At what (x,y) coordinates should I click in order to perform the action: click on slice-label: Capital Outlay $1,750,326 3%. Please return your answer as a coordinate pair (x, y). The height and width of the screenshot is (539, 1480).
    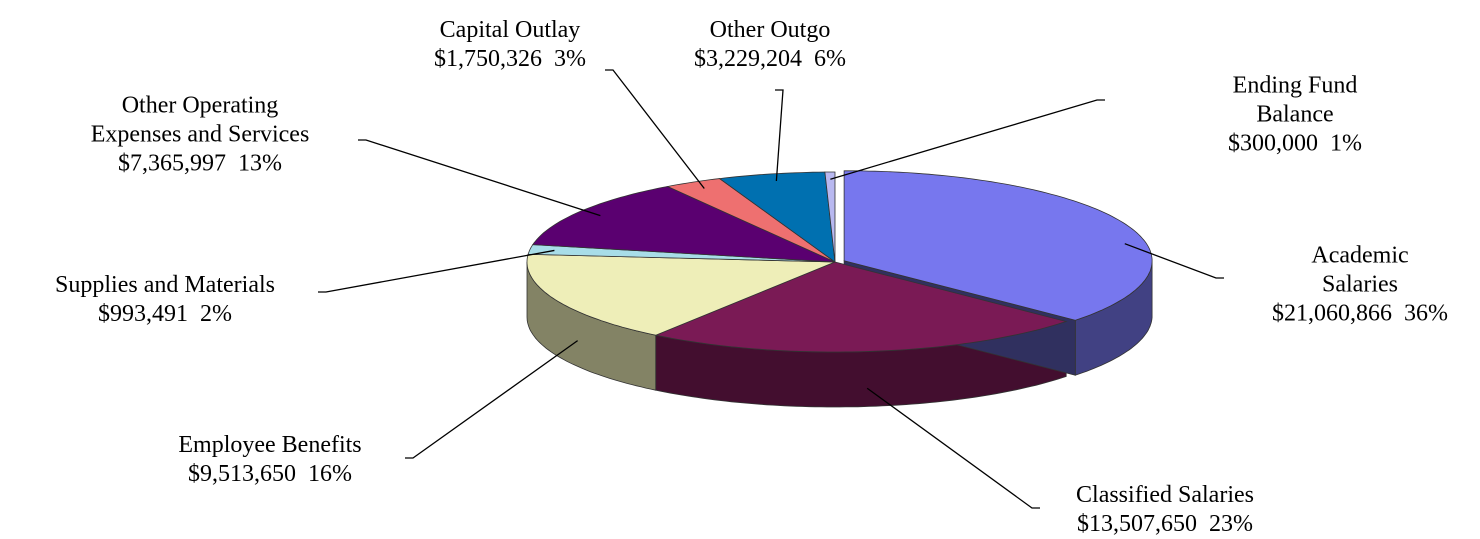
    Looking at the image, I should click on (510, 45).